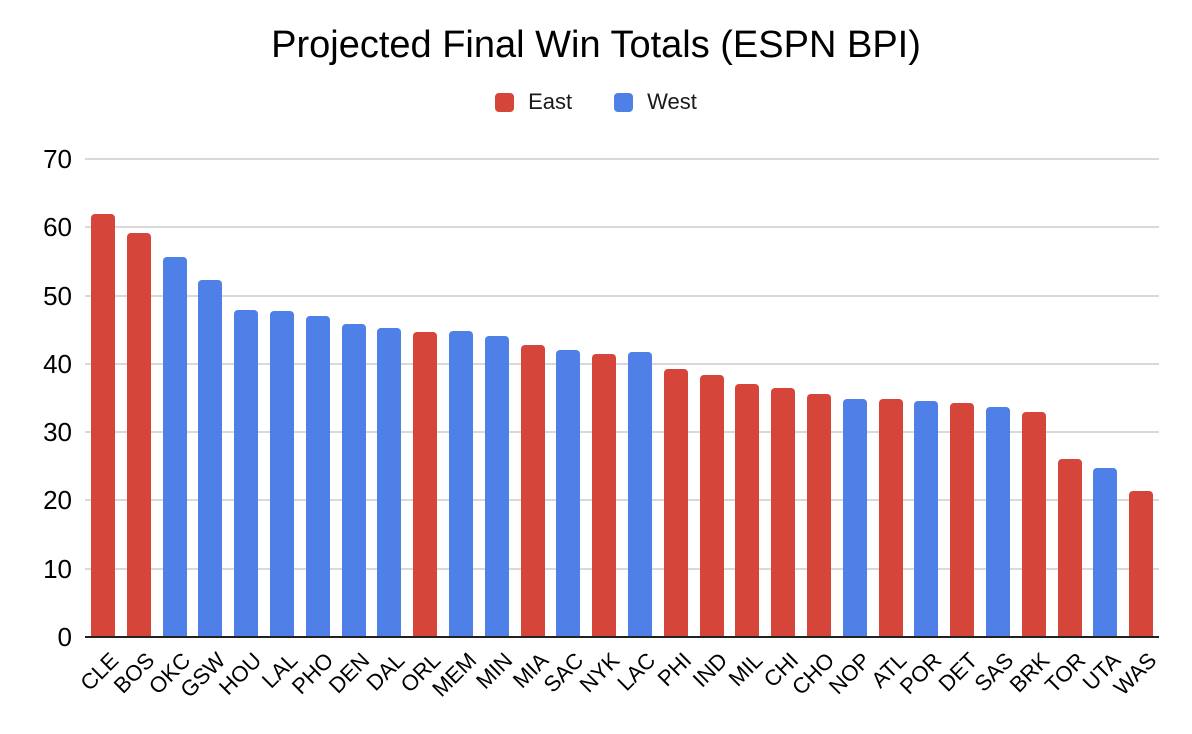 This screenshot has width=1192, height=734. I want to click on bar-cle, so click(102, 425).